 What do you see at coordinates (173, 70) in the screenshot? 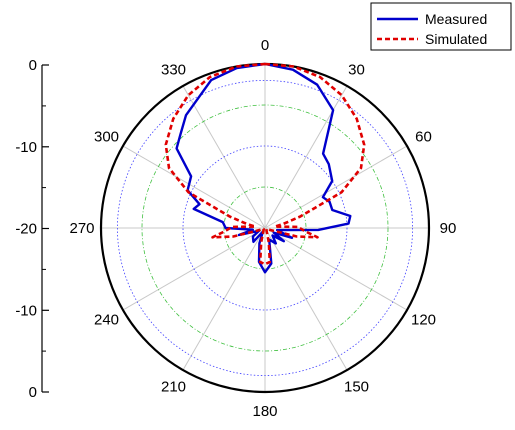
I see `angle-tick-label: 330` at bounding box center [173, 70].